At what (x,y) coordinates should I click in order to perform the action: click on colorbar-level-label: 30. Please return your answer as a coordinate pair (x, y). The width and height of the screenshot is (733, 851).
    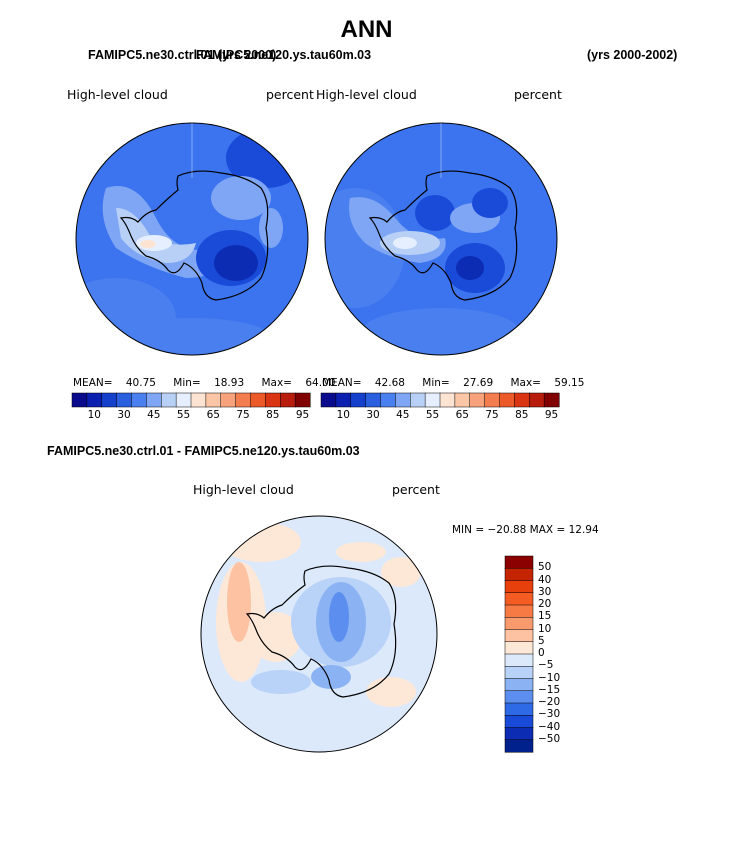
    Looking at the image, I should click on (545, 591).